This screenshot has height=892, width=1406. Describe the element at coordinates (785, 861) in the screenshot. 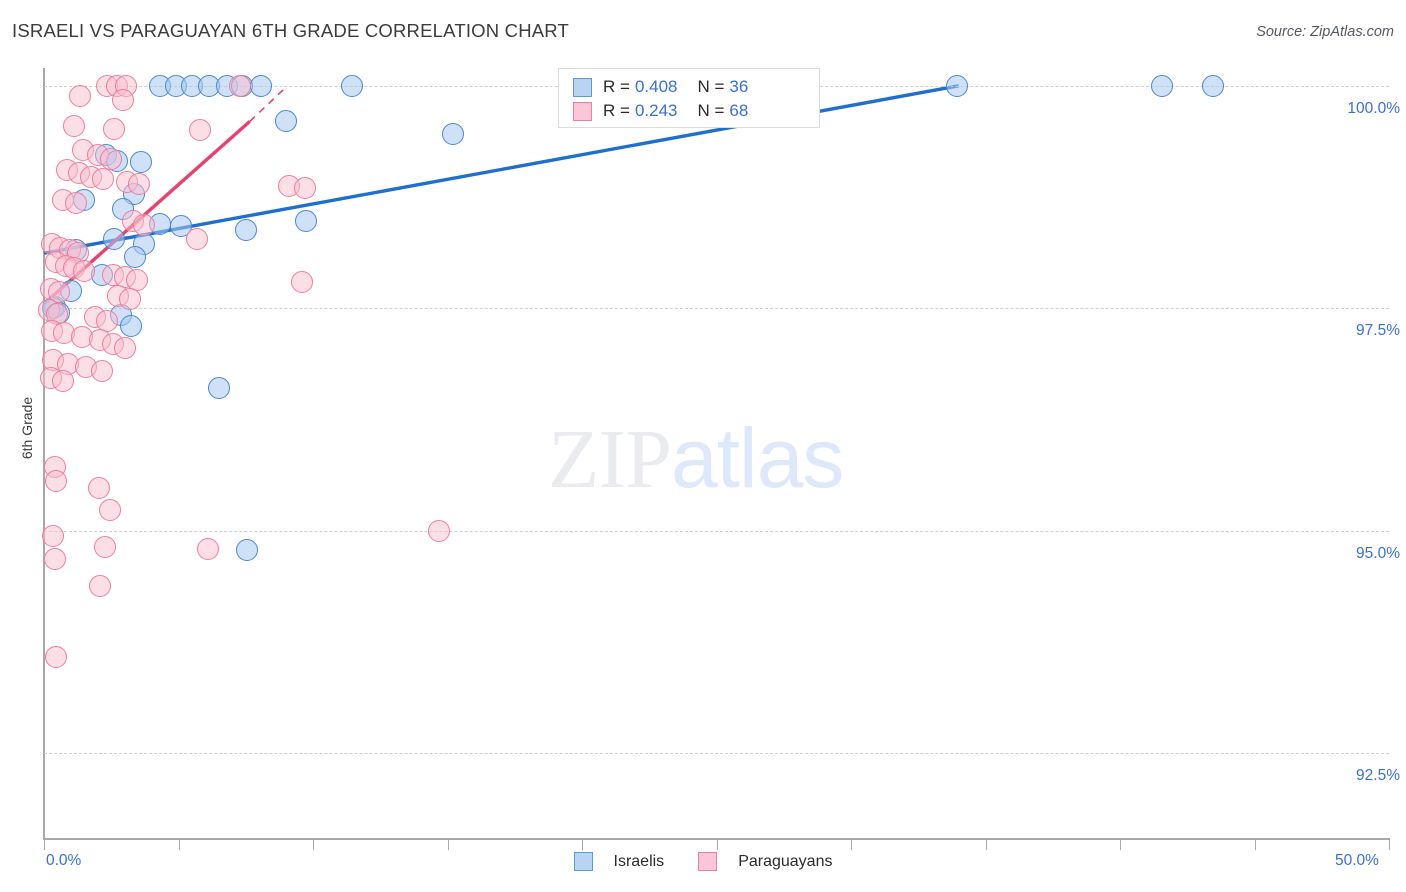

I see `series-label-paraguayans: Paraguayans` at that location.